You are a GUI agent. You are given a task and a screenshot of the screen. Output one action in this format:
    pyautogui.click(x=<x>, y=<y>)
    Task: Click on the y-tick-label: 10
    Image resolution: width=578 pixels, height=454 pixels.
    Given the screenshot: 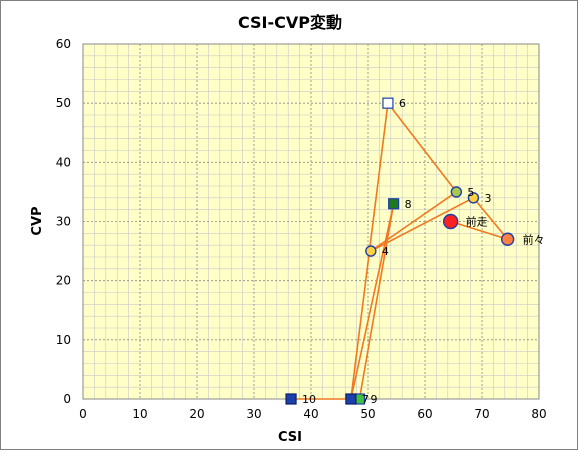 What is the action you would take?
    pyautogui.click(x=63, y=340)
    